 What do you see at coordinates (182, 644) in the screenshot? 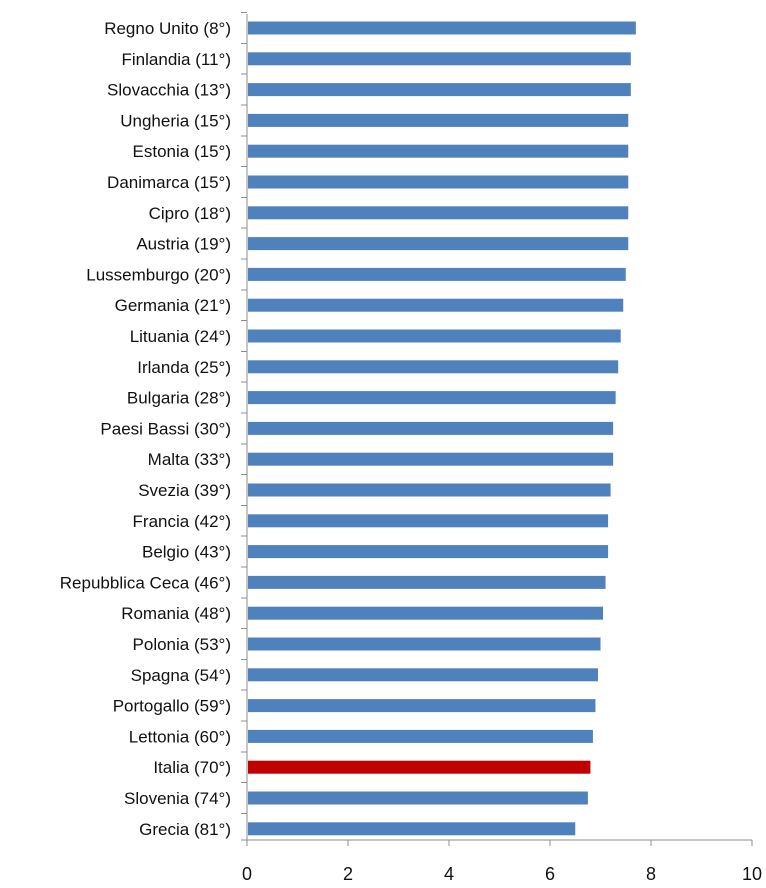
I see `category-label-20: Polonia (53°)` at bounding box center [182, 644].